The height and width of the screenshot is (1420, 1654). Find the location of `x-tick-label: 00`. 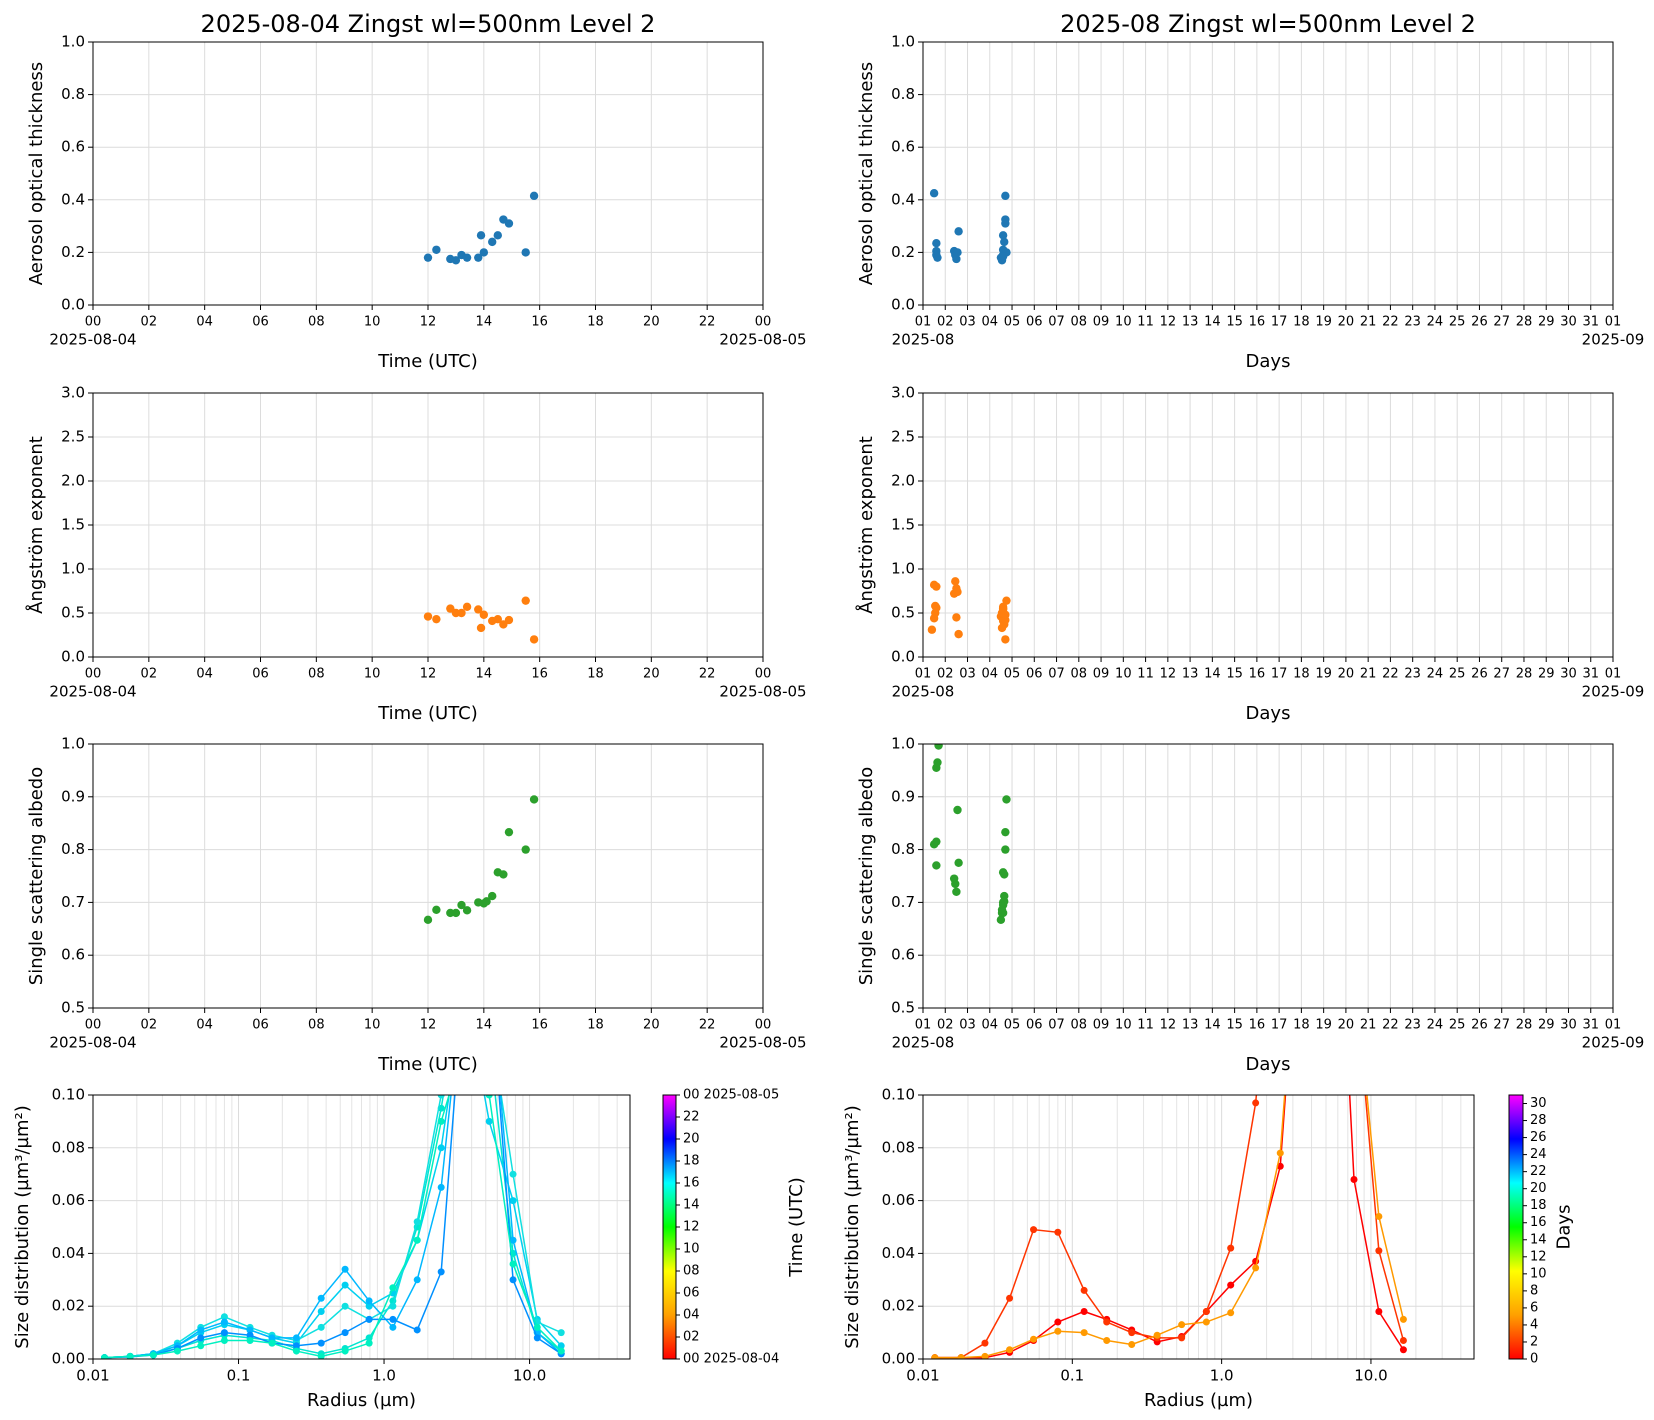

x-tick-label: 00 is located at coordinates (763, 1025).